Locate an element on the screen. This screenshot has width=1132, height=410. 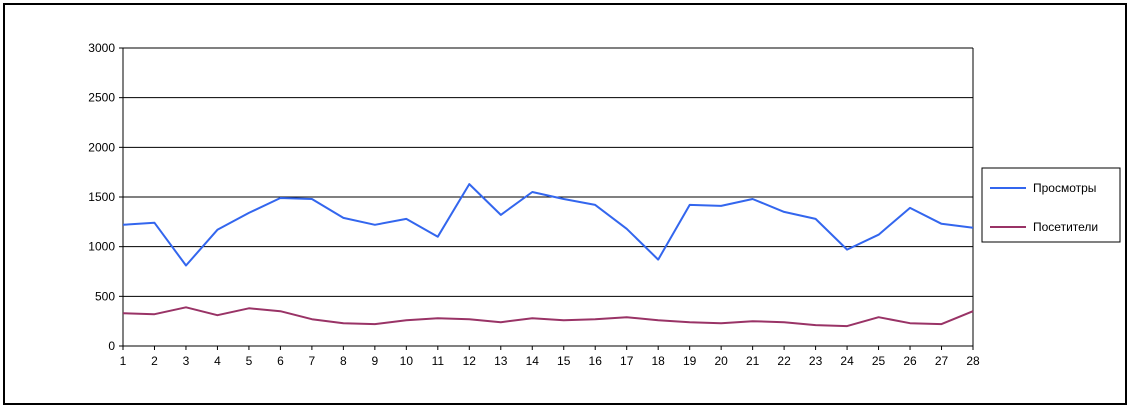
x-tick-label: 3 is located at coordinates (186, 361).